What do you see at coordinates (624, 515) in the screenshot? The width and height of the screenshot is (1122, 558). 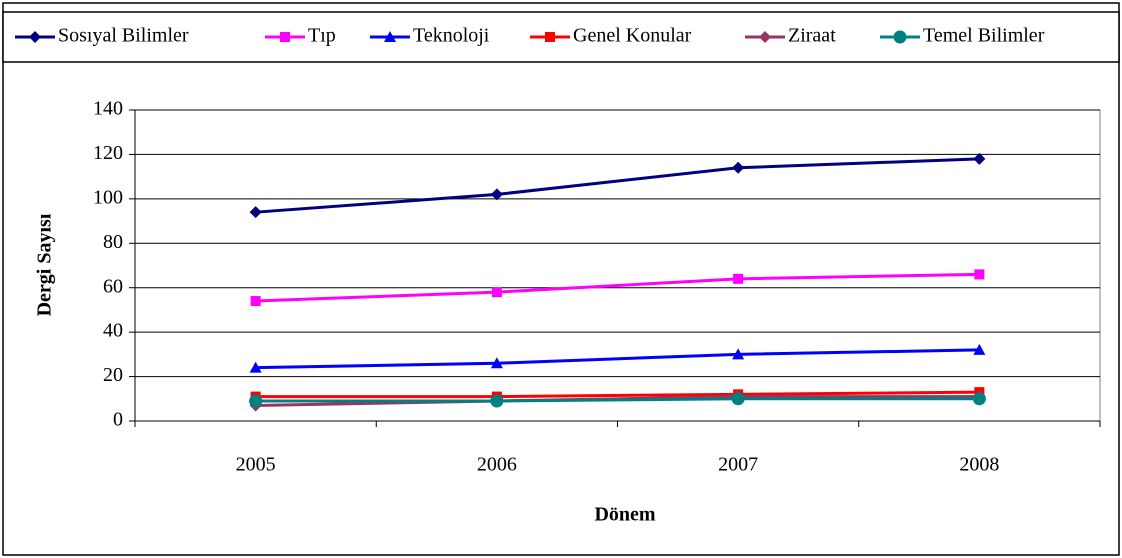 I see `x-axis-label: Dönem` at bounding box center [624, 515].